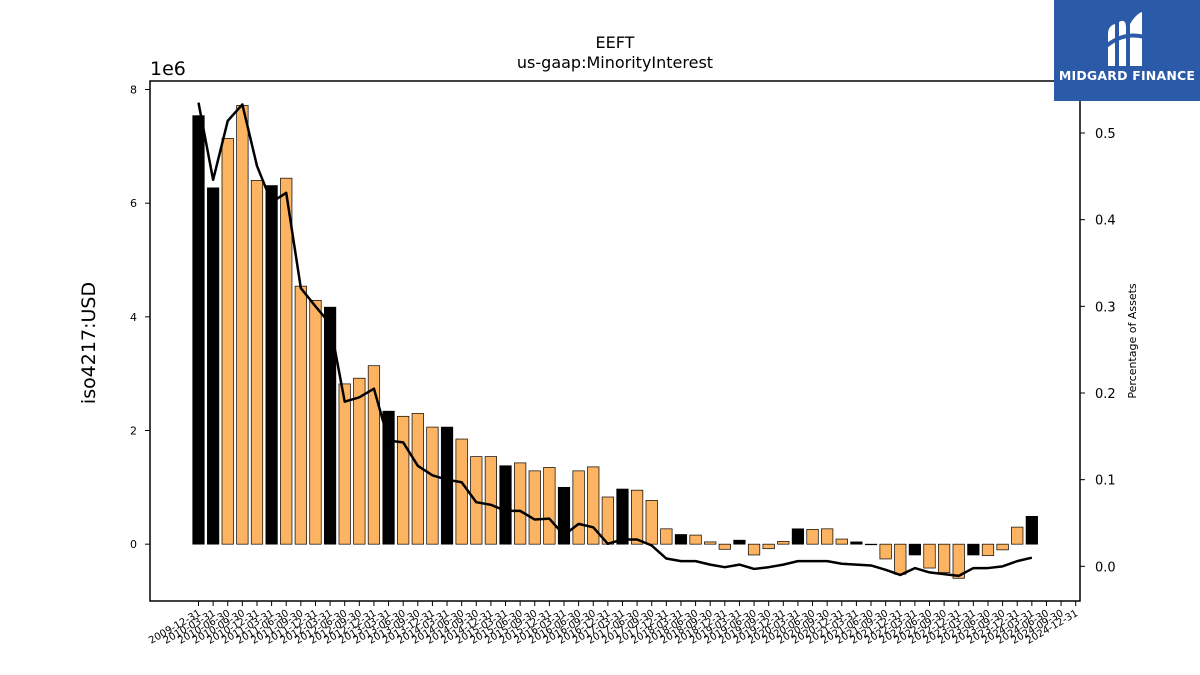  What do you see at coordinates (168, 69) in the screenshot?
I see `y-offset-label: 1e6` at bounding box center [168, 69].